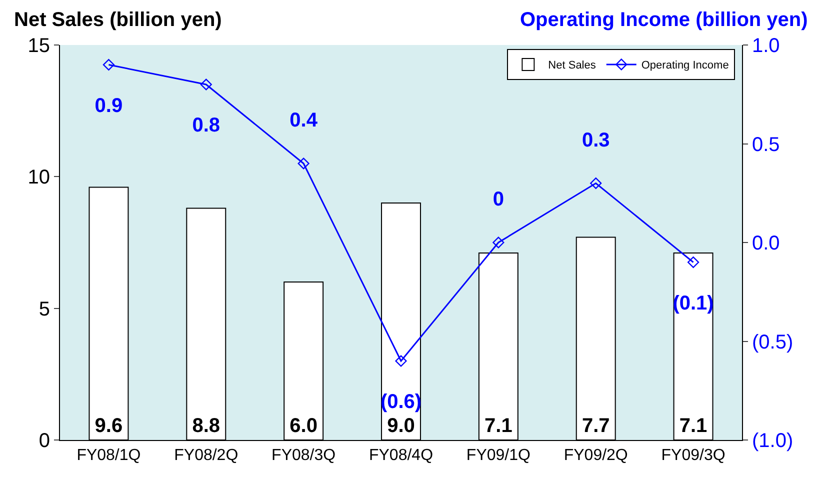 This screenshot has height=480, width=817. I want to click on x-tick-label: FY08/3Q, so click(304, 455).